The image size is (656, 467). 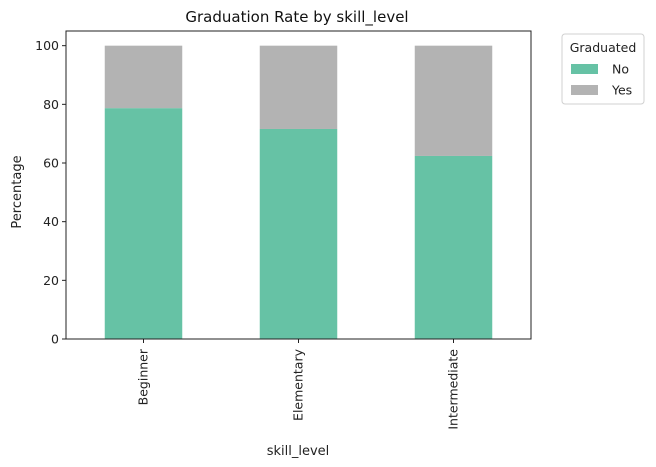 I want to click on legend-title: Graduated, so click(x=603, y=47).